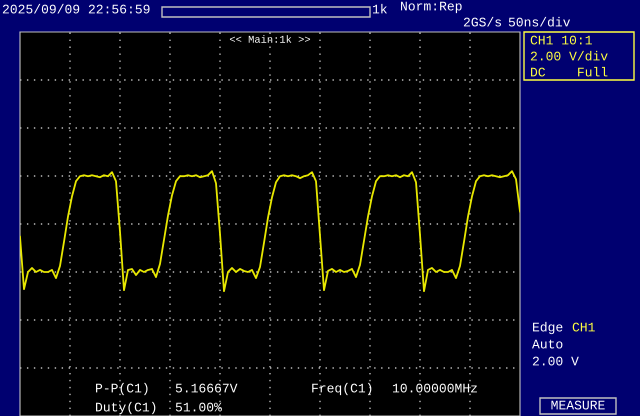  Describe the element at coordinates (547, 344) in the screenshot. I see `text: Auto` at that location.